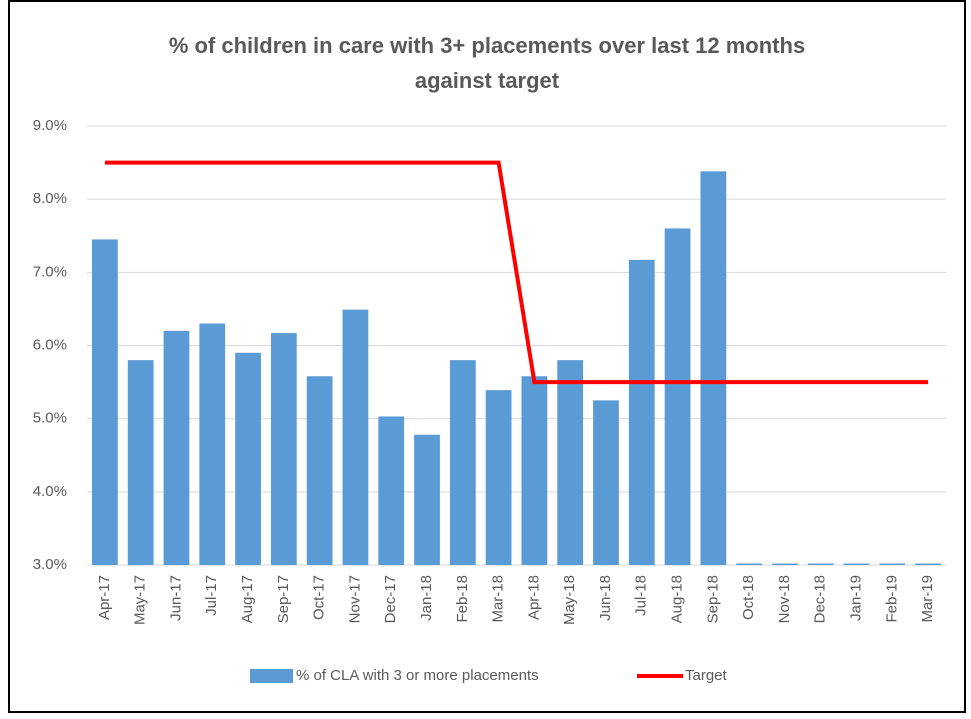 This screenshot has width=971, height=719. I want to click on x-tick-label: Jan-18, so click(426, 598).